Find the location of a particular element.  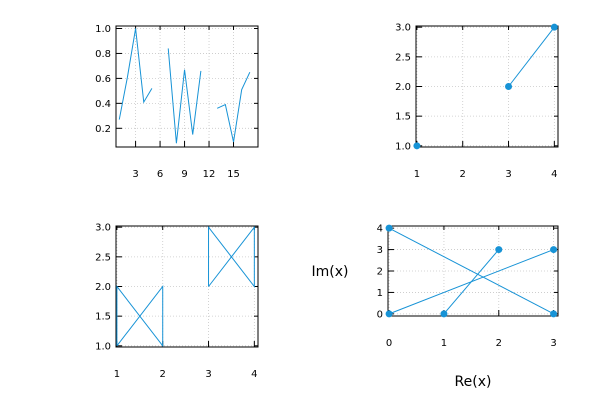

x-tick-label: 6 is located at coordinates (160, 174).